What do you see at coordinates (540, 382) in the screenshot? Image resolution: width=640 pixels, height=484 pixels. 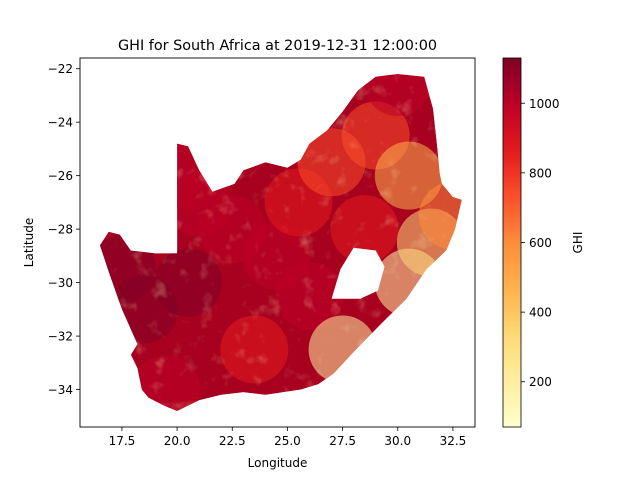 I see `colorbar-tick-label: 200` at bounding box center [540, 382].